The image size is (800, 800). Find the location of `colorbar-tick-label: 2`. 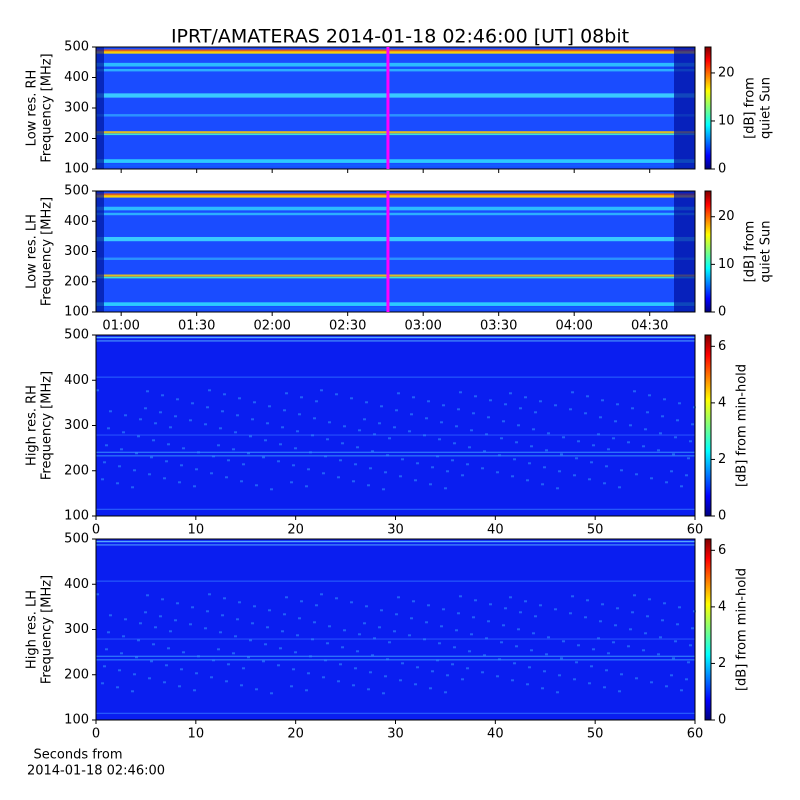

colorbar-tick-label: 2 is located at coordinates (722, 663).